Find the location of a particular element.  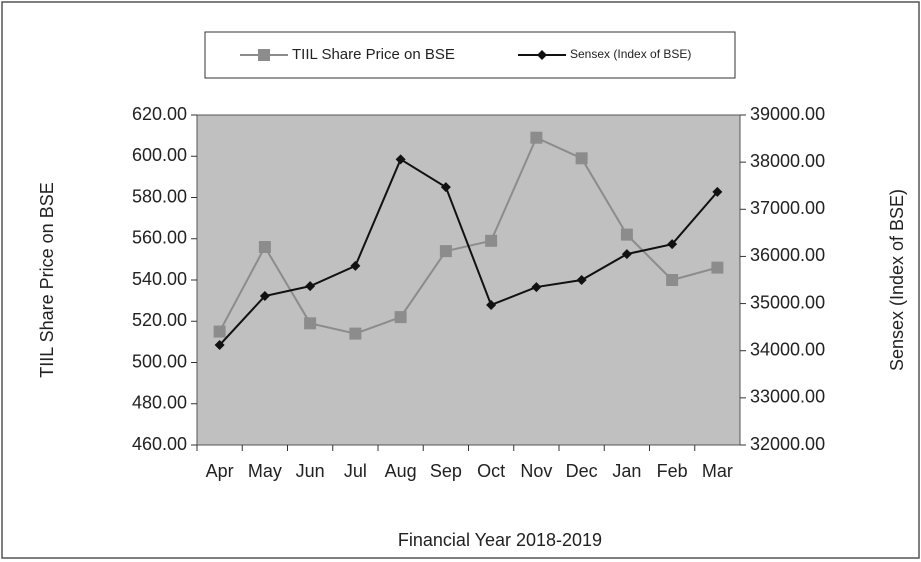

x-tick-label: Jun is located at coordinates (310, 471).